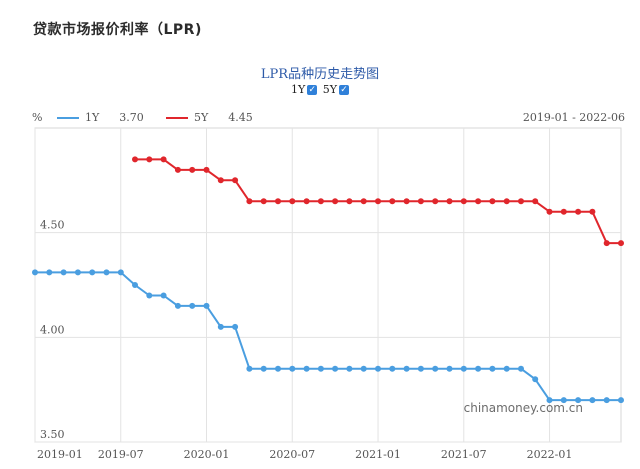 Image resolution: width=640 pixels, height=469 pixels. What do you see at coordinates (320, 74) in the screenshot?
I see `chart-title: LPR品种历史走势图` at bounding box center [320, 74].